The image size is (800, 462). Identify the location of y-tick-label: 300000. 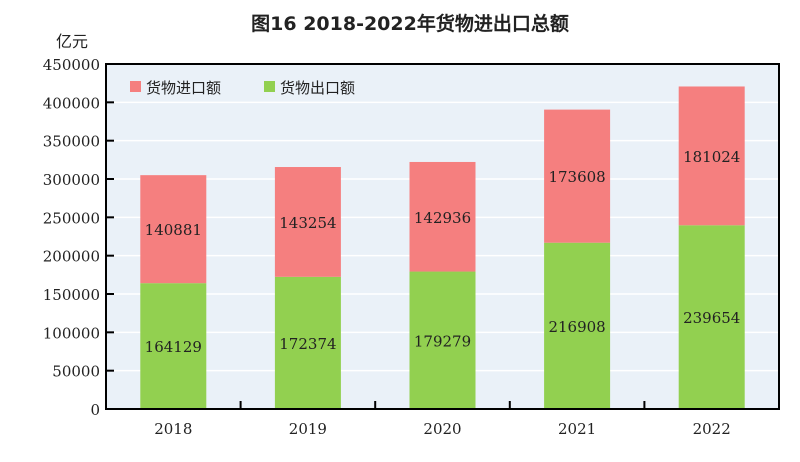
(71, 180).